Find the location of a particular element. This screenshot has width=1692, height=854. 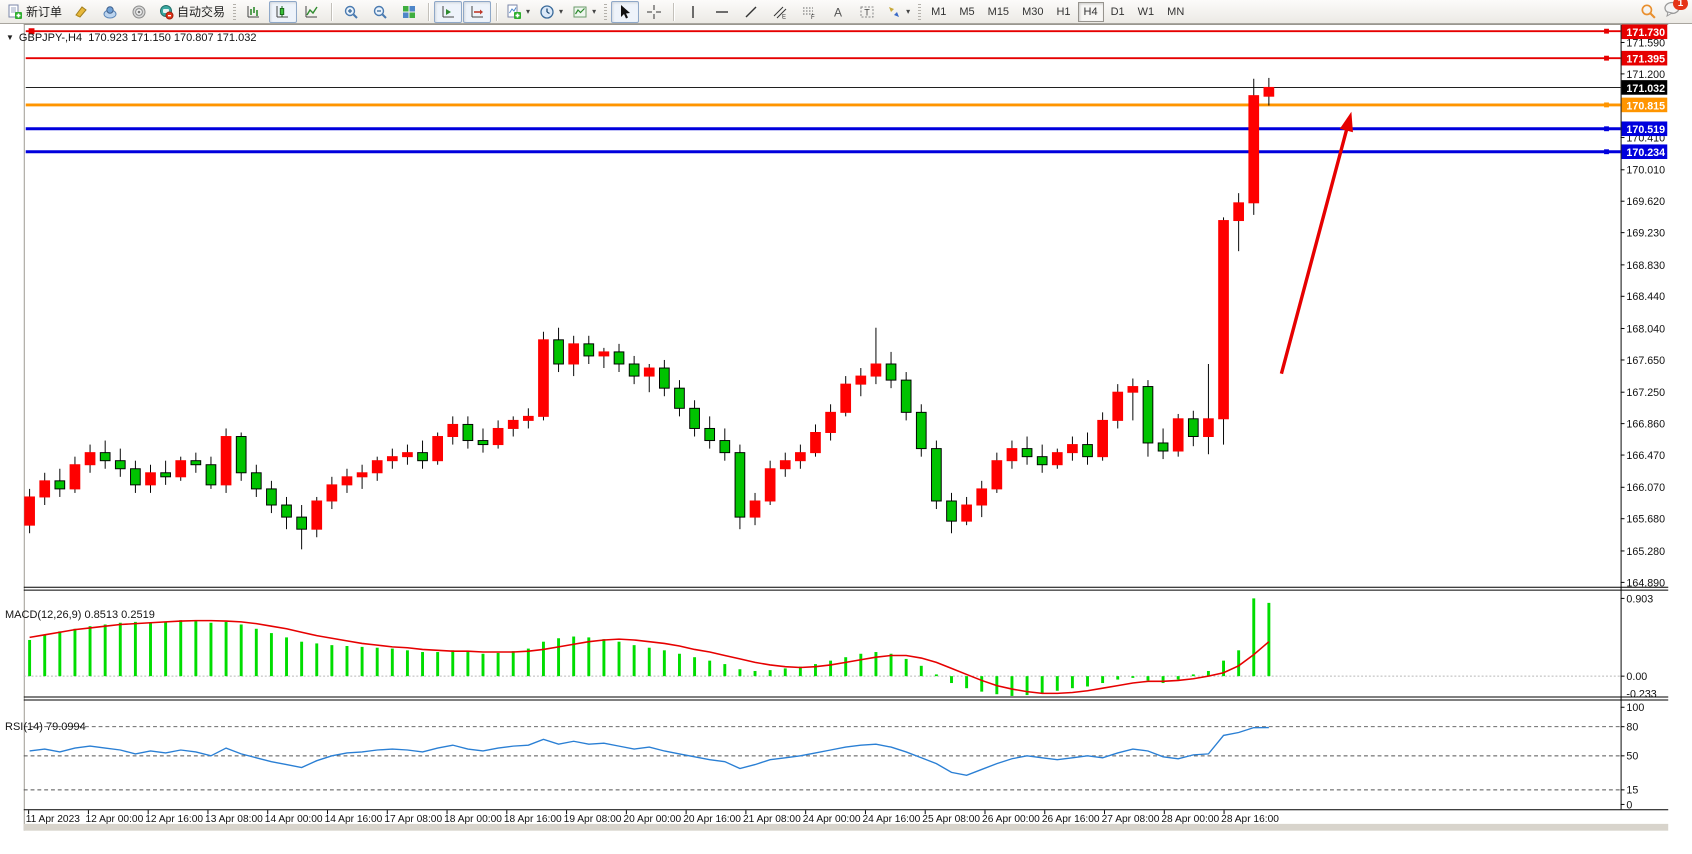

crosshair-tool-button is located at coordinates (654, 12).